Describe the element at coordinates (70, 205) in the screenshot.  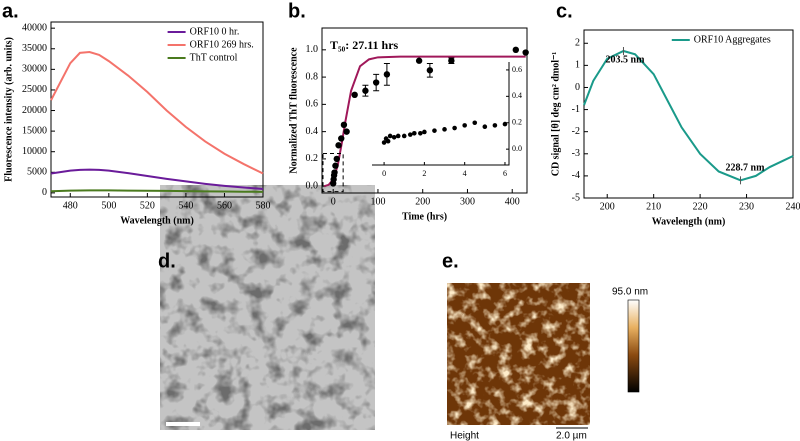
I see `x-tick-label: 480` at that location.